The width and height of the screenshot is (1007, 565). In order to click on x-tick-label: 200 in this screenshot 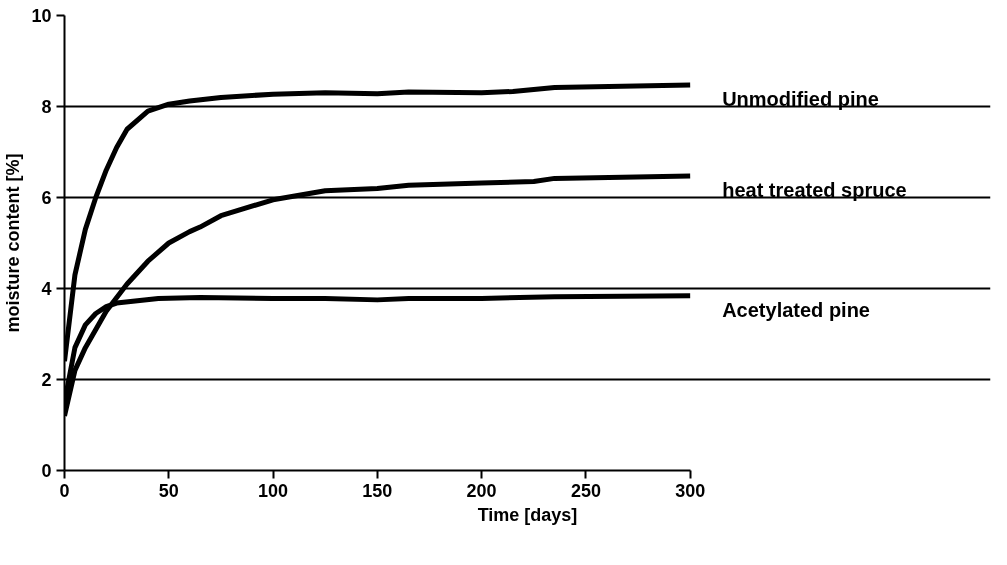, I will do `click(481, 490)`.